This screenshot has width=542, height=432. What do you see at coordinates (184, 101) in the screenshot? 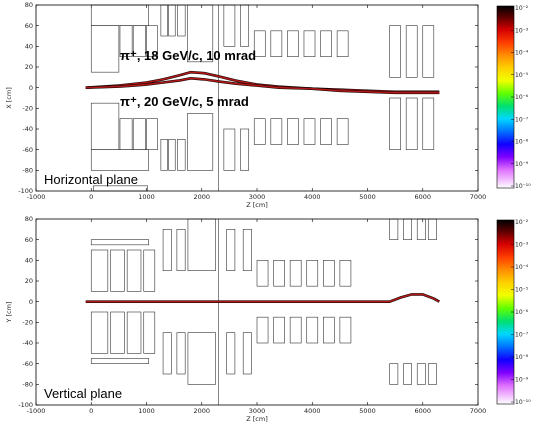
I see `annotation-lower: π⁺, 20 GeV/c, 5 mrad` at bounding box center [184, 101].